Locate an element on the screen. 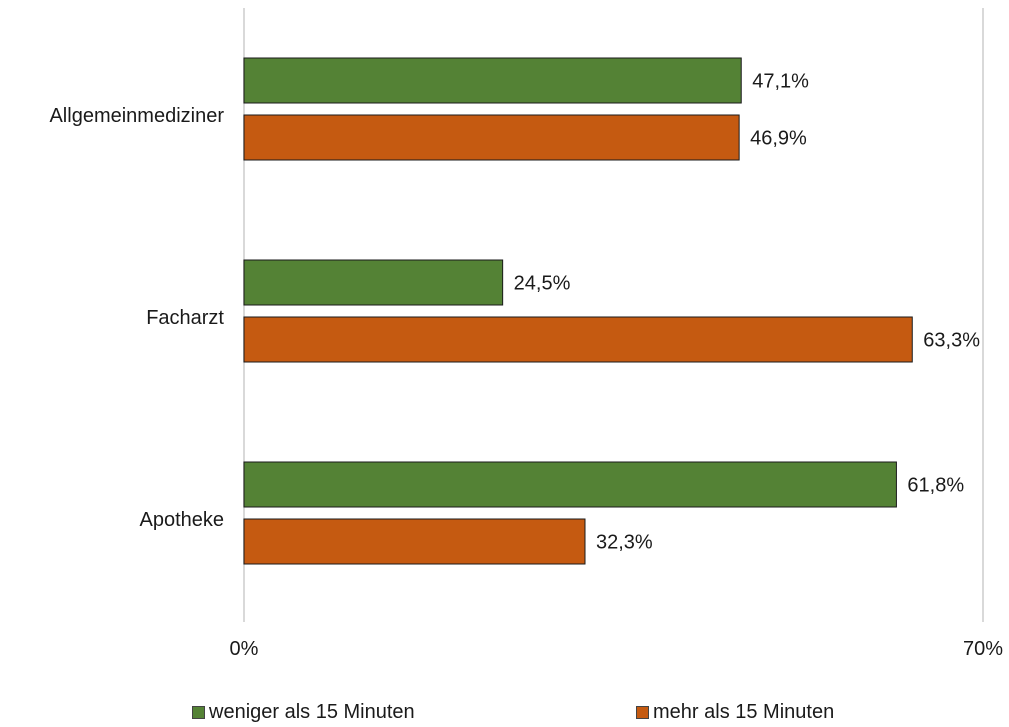 This screenshot has width=1009, height=727. value-label-allgemeinmediziner-weniger: 47,1% is located at coordinates (780, 82).